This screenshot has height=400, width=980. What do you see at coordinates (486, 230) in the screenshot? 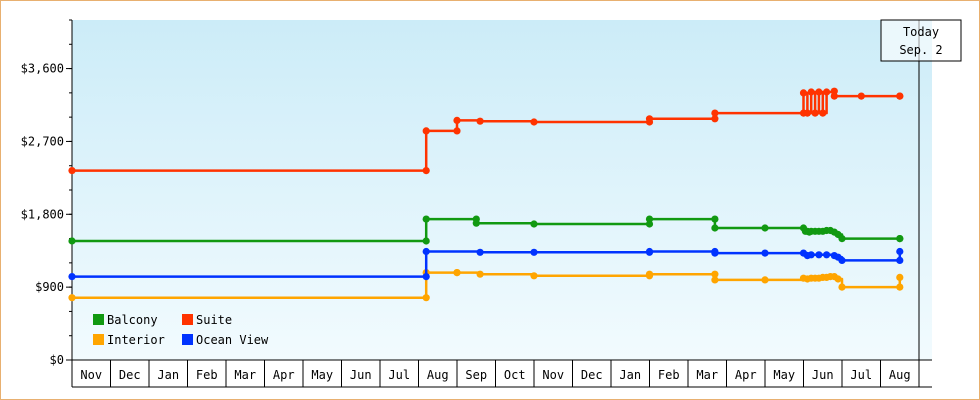
I see `series-balcony` at bounding box center [486, 230].